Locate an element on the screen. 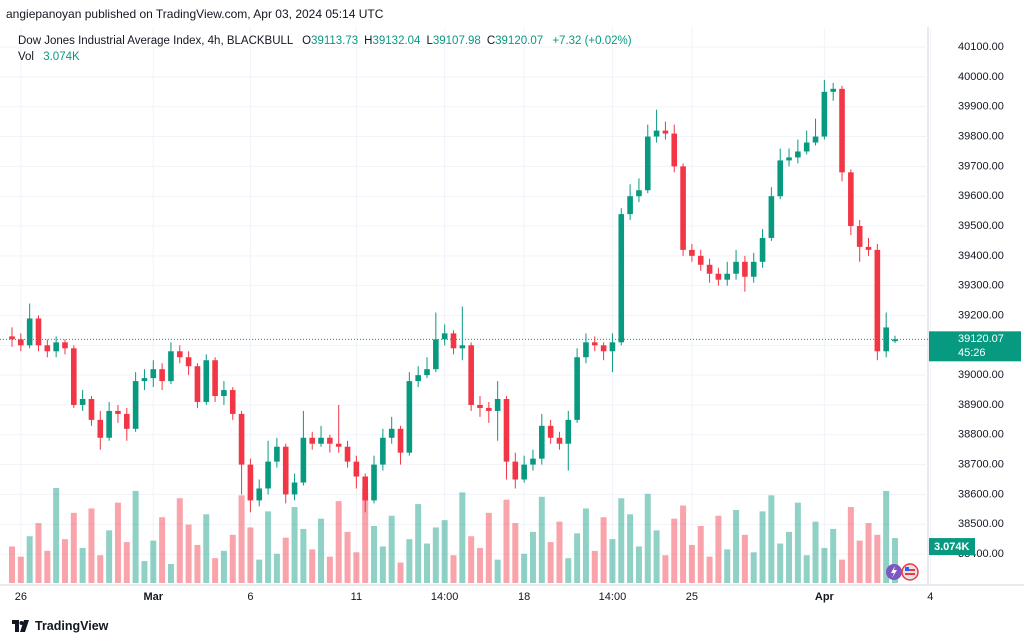 The image size is (1024, 643). ohlc-key: C is located at coordinates (491, 41).